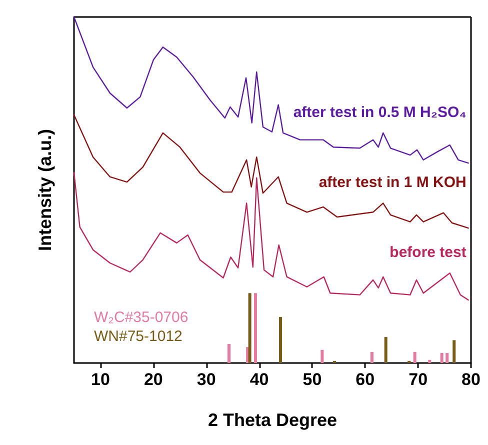  Describe the element at coordinates (428, 253) in the screenshot. I see `series-label: before test` at that location.